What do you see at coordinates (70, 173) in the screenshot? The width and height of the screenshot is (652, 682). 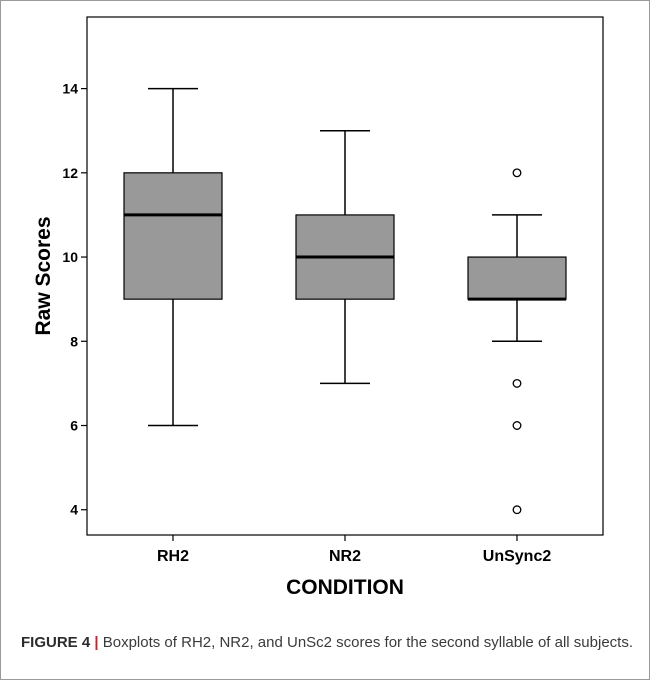 I see `y-tick-label: 12` at bounding box center [70, 173].